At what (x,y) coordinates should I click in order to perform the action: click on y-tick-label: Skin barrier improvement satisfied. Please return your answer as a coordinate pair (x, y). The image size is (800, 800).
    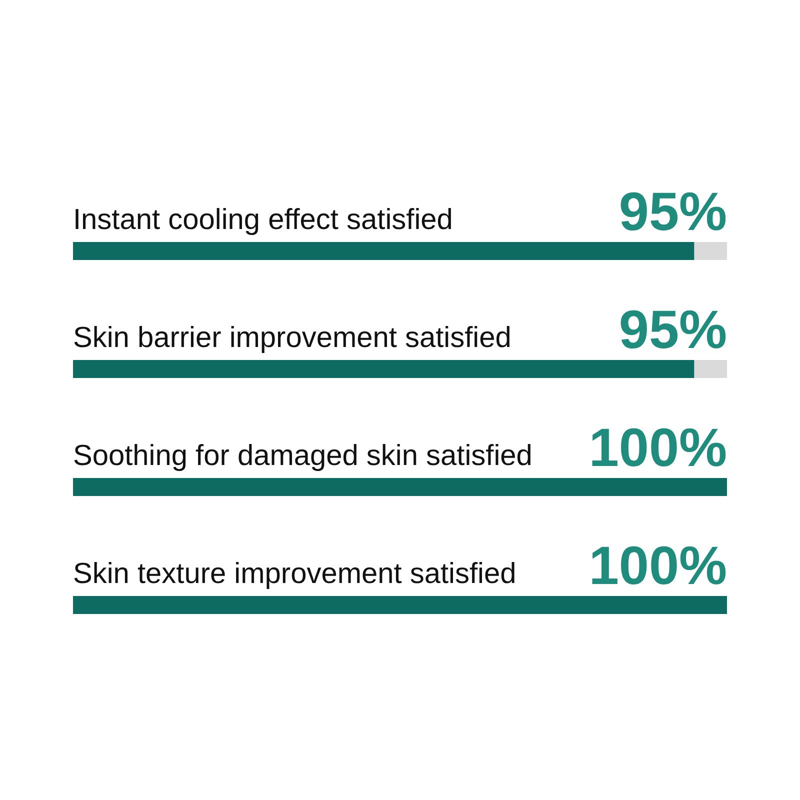
    Looking at the image, I should click on (292, 338).